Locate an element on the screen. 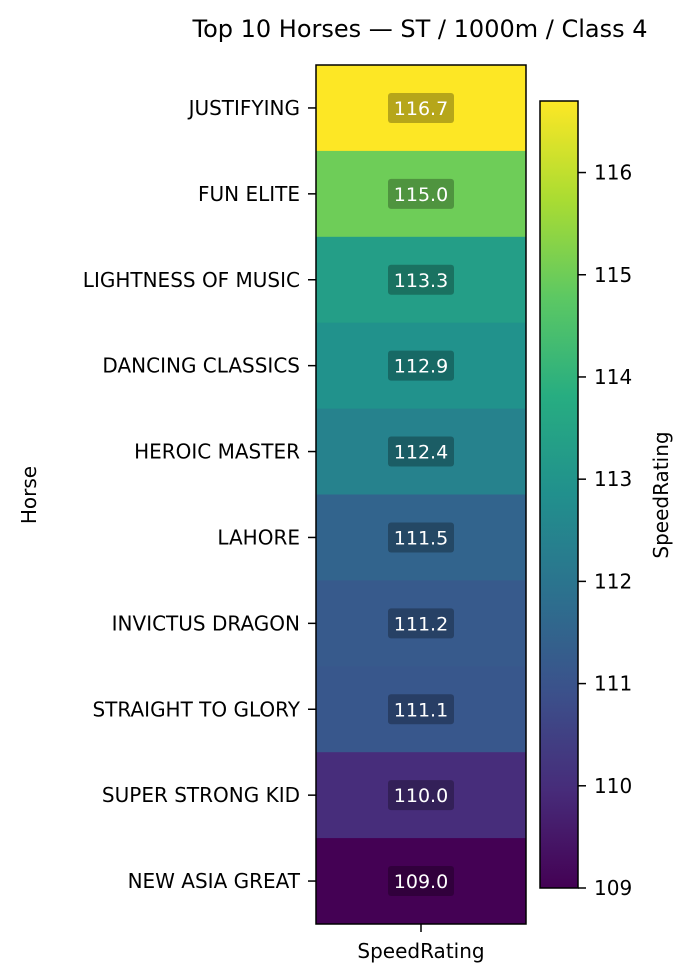 This screenshot has height=979, width=700. colorbar: 109 110 111 112 113 114 115 116 is located at coordinates (585, 500).